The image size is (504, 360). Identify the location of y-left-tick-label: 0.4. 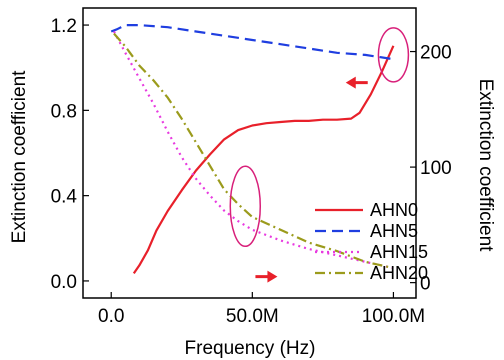
(64, 197).